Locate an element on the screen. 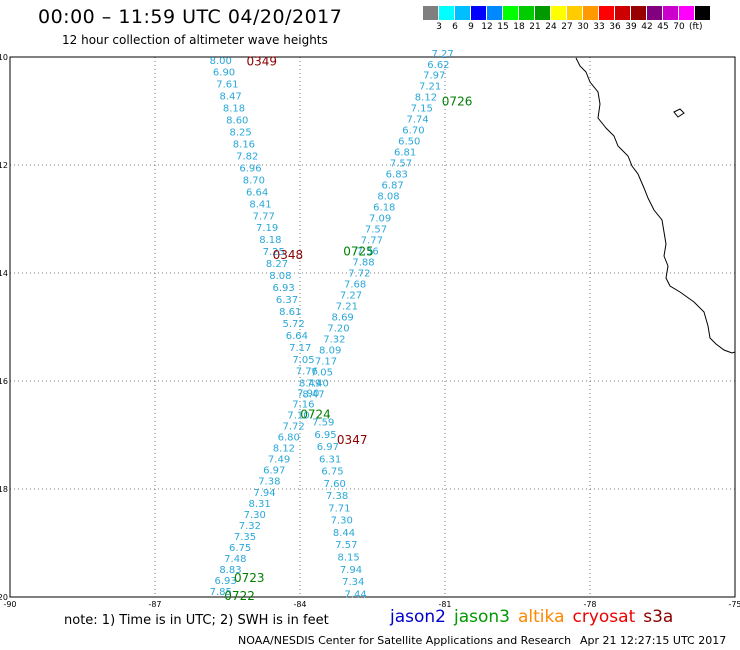 This screenshot has height=650, width=740. wave-height-point: 6.87 is located at coordinates (392, 186).